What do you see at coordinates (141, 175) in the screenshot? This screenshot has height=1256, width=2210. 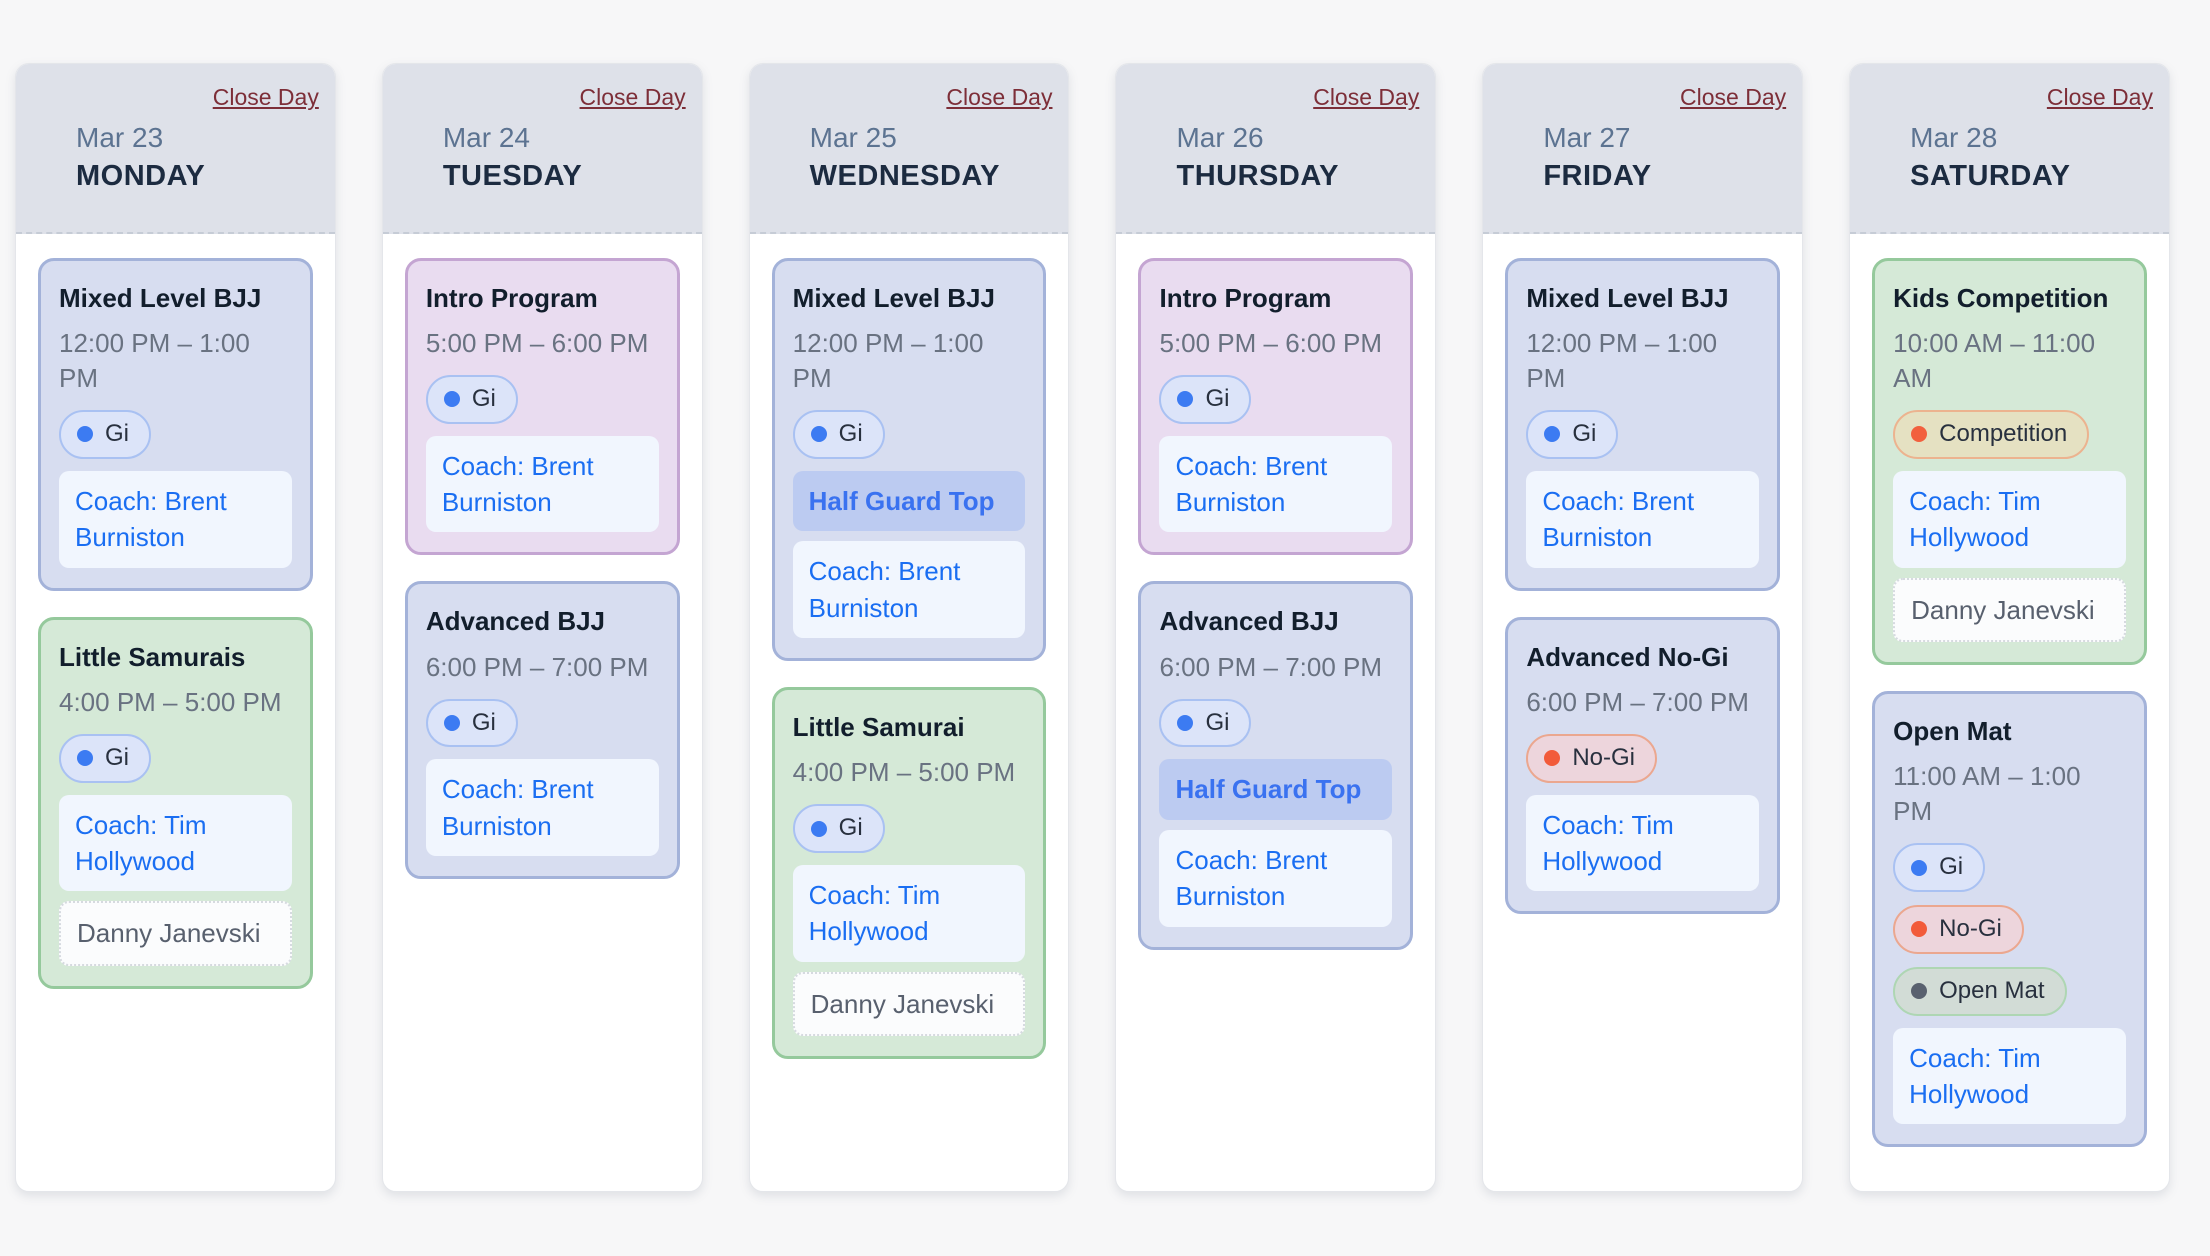 I see `day-name: MONDAY` at bounding box center [141, 175].